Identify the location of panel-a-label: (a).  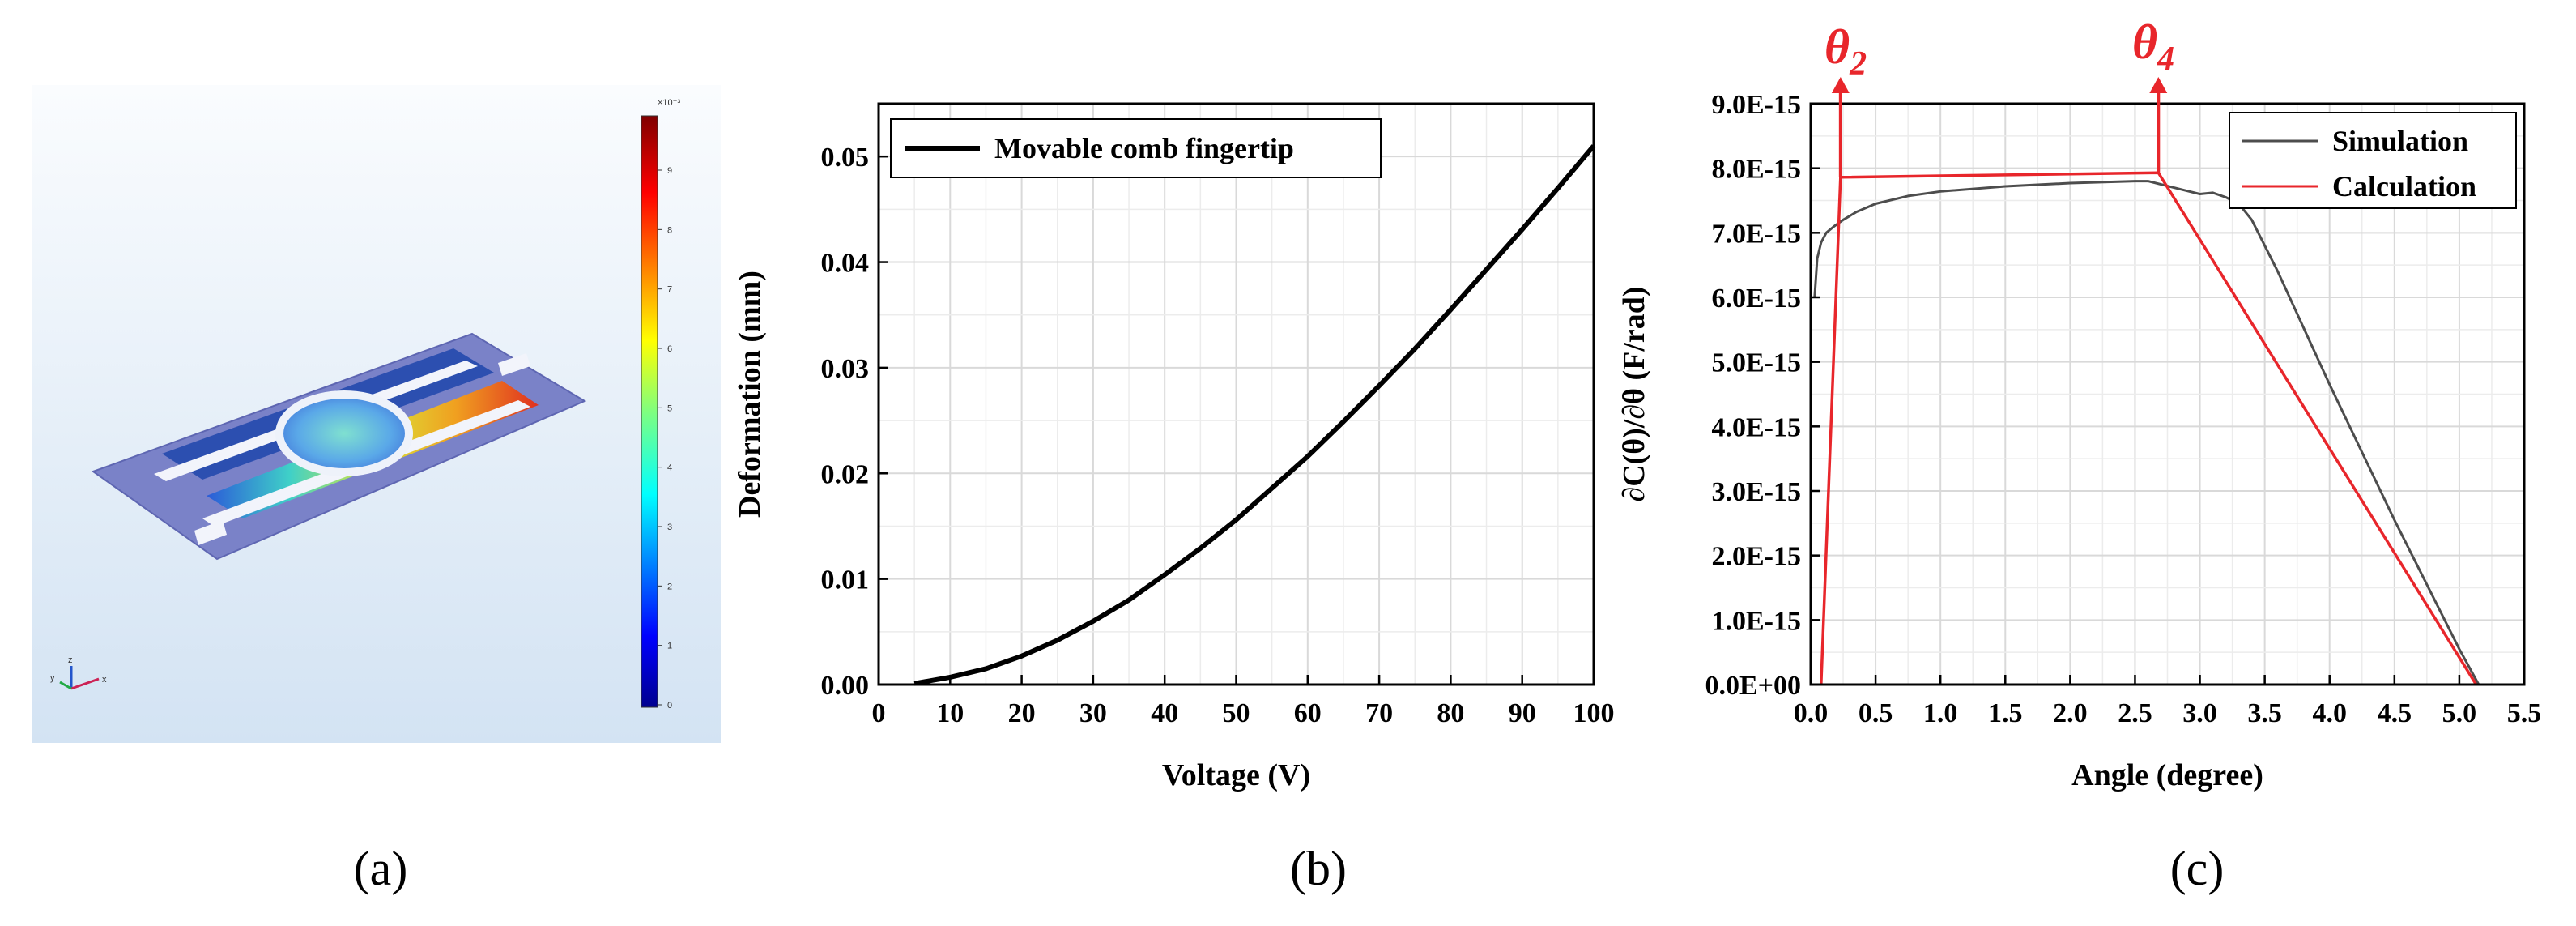
(381, 869).